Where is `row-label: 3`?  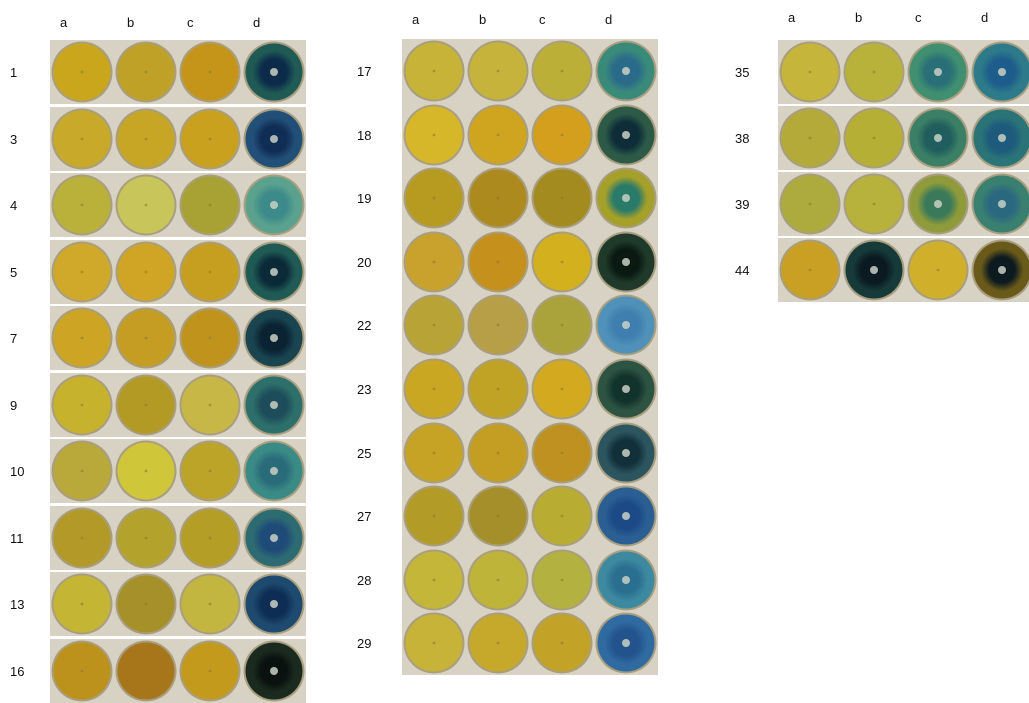
row-label: 3 is located at coordinates (13, 139).